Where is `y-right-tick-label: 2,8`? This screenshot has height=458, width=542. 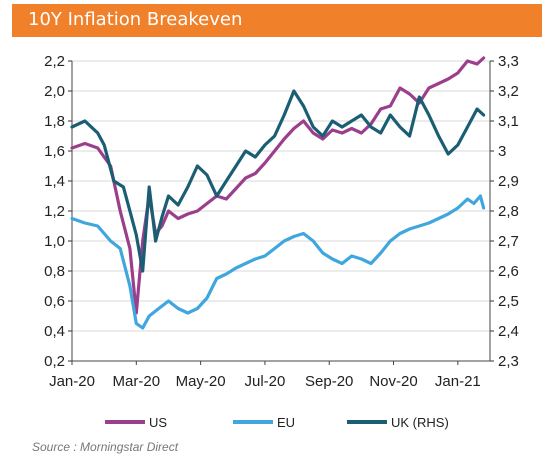
y-right-tick-label: 2,8 is located at coordinates (508, 211).